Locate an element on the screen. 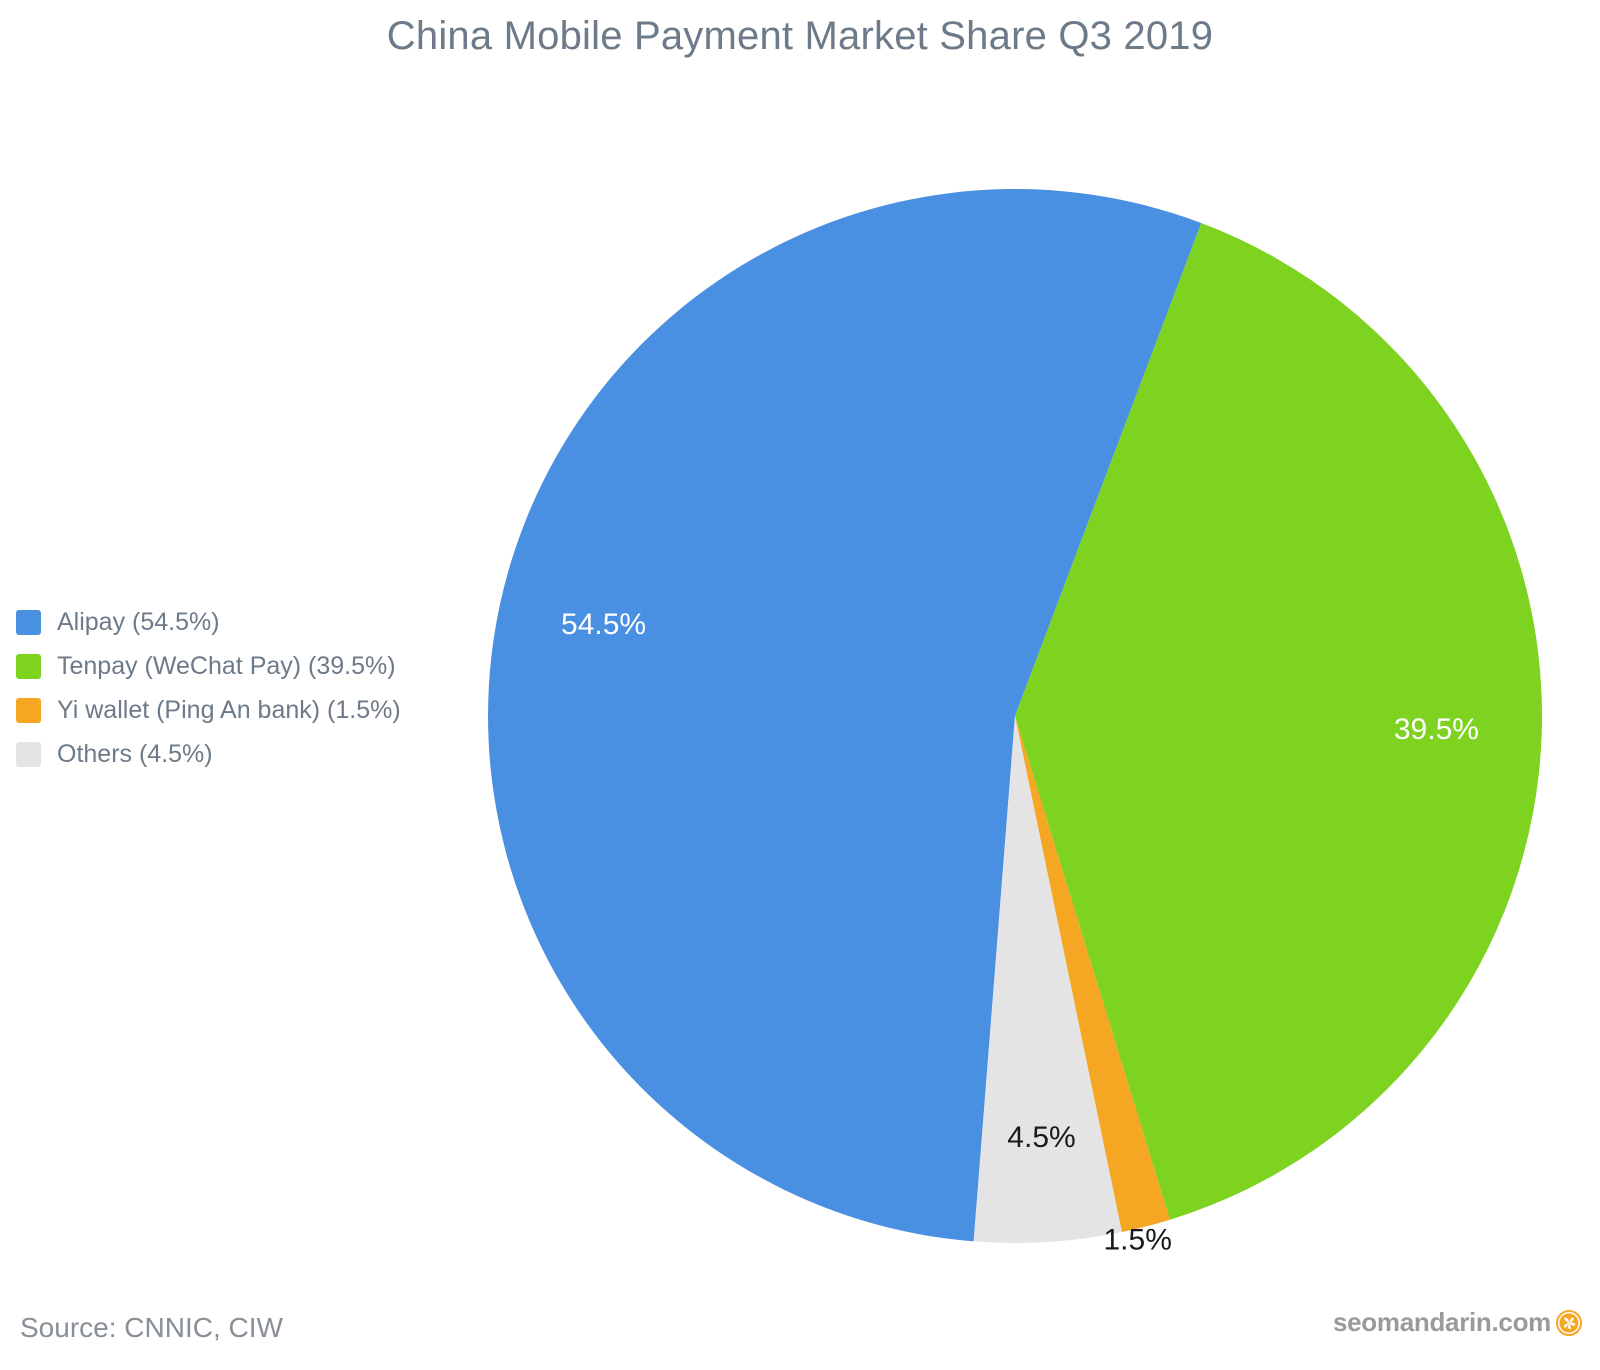 This screenshot has height=1370, width=1600. pie-slice-label: 54.5% is located at coordinates (603, 624).